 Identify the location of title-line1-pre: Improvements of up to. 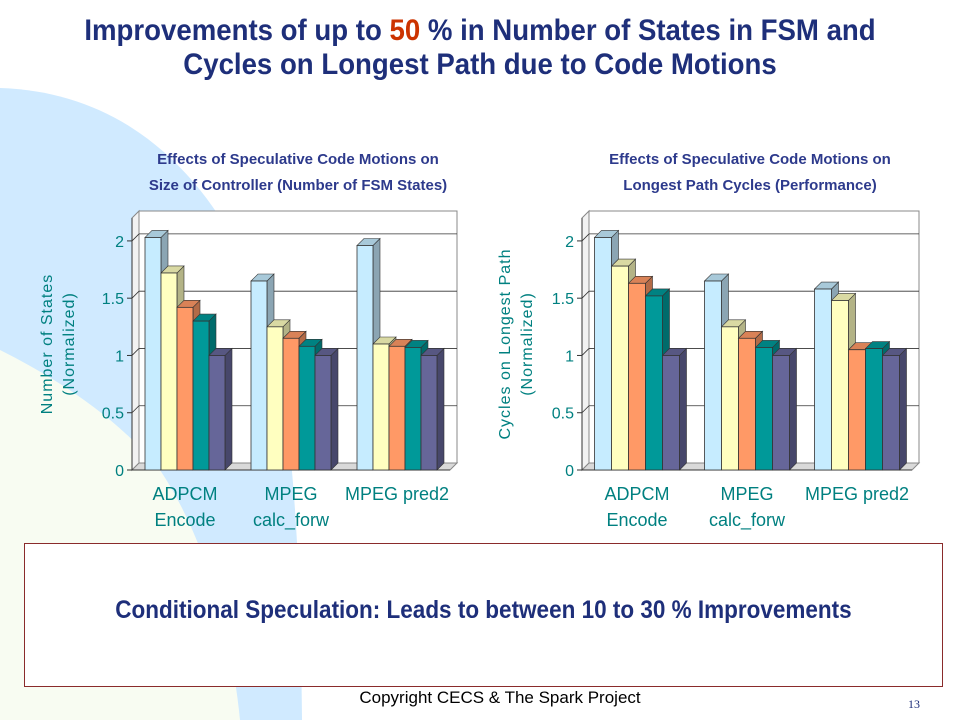
(237, 30).